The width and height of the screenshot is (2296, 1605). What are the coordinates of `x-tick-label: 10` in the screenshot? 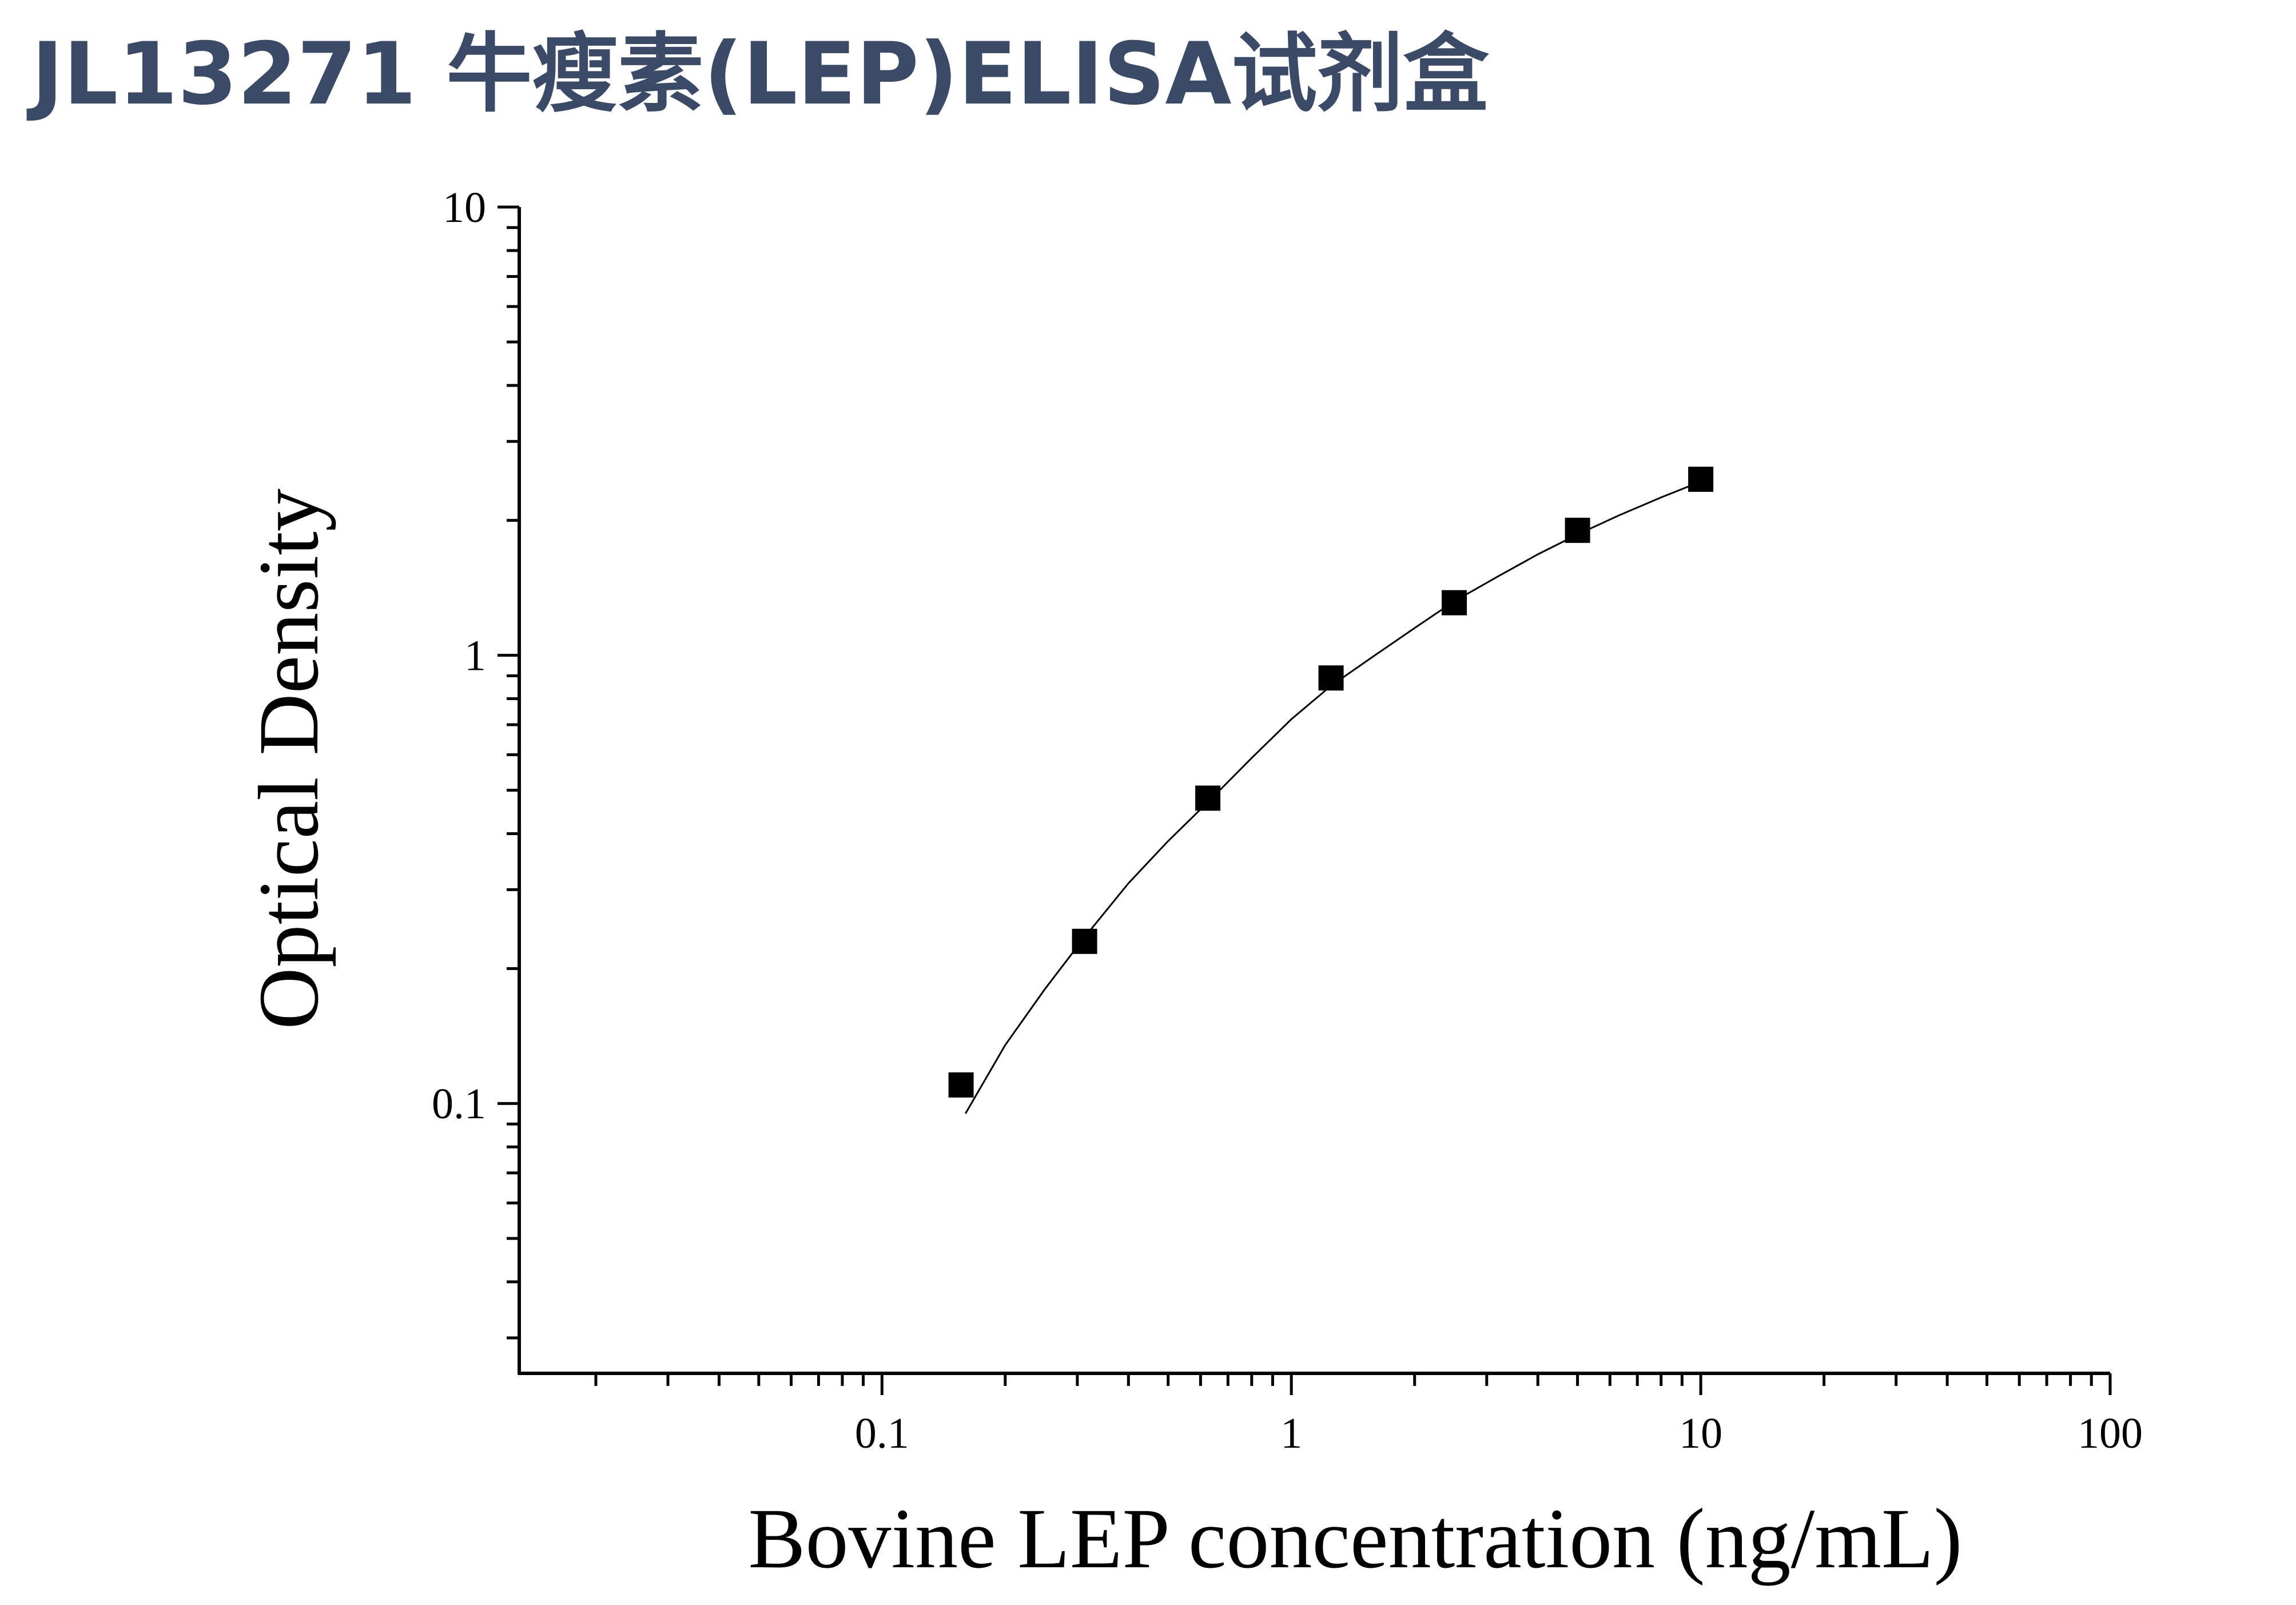 It's located at (1701, 1433).